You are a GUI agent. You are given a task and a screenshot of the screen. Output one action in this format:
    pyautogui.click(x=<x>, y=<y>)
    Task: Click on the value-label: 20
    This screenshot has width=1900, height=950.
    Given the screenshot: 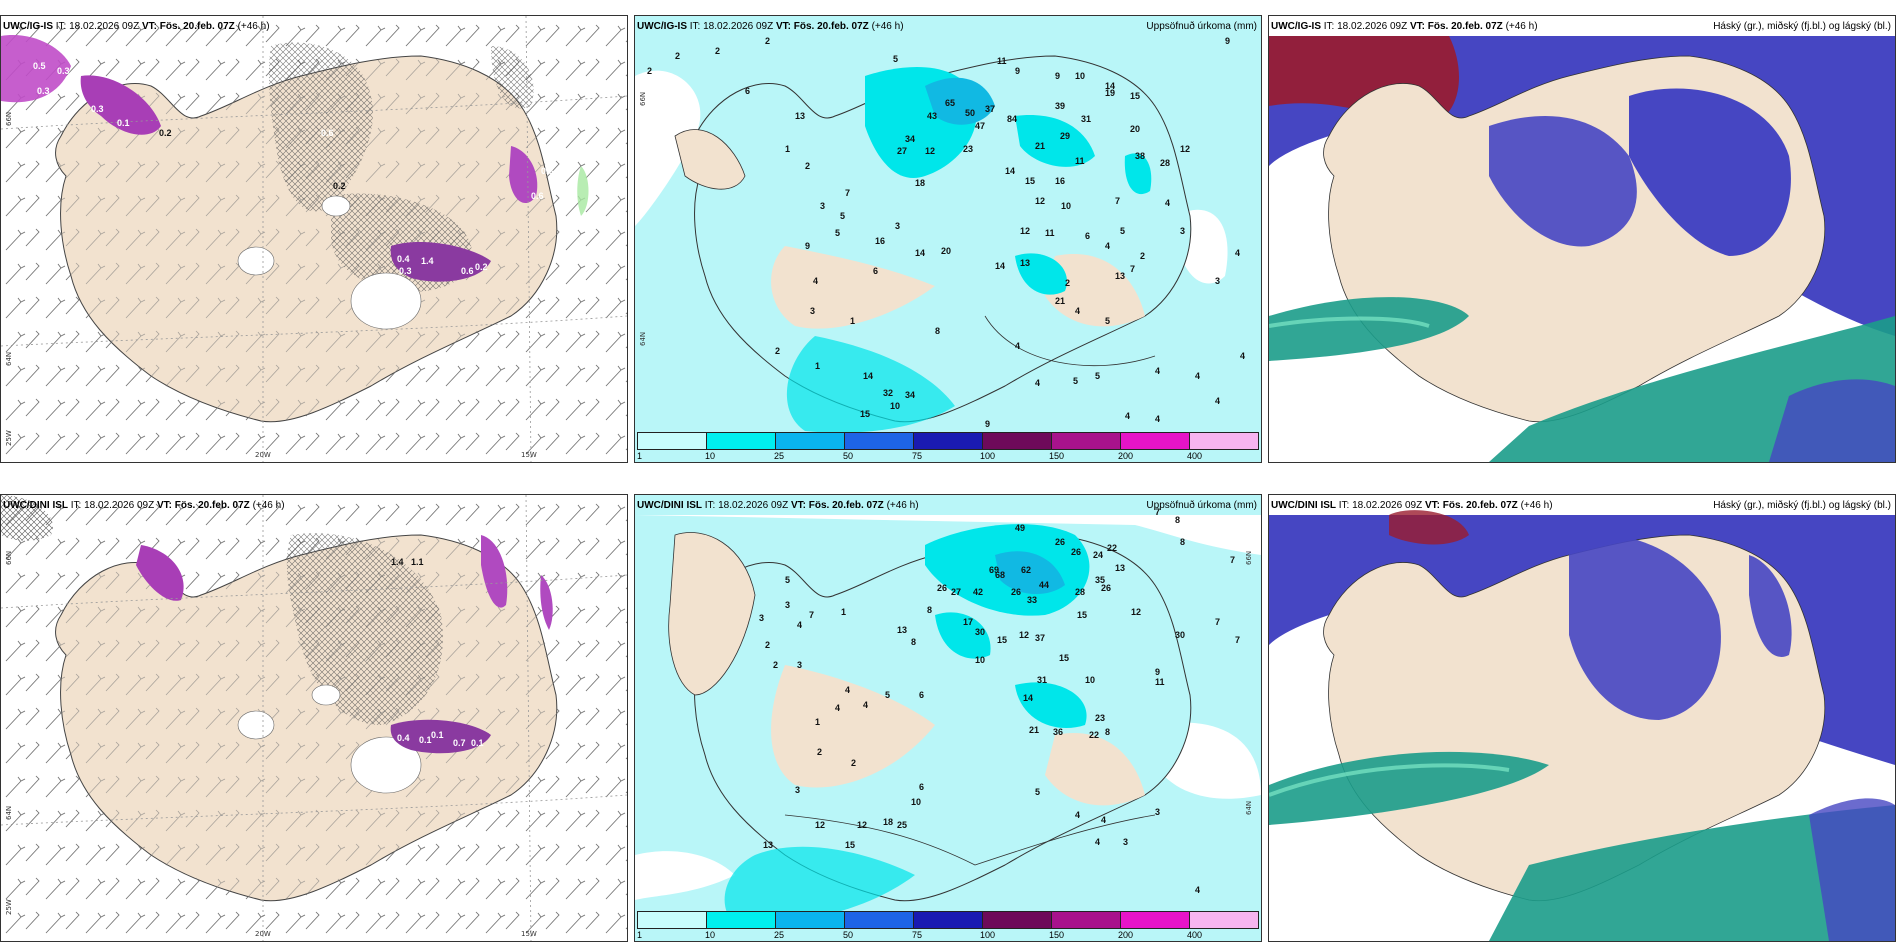 What is the action you would take?
    pyautogui.click(x=1135, y=129)
    